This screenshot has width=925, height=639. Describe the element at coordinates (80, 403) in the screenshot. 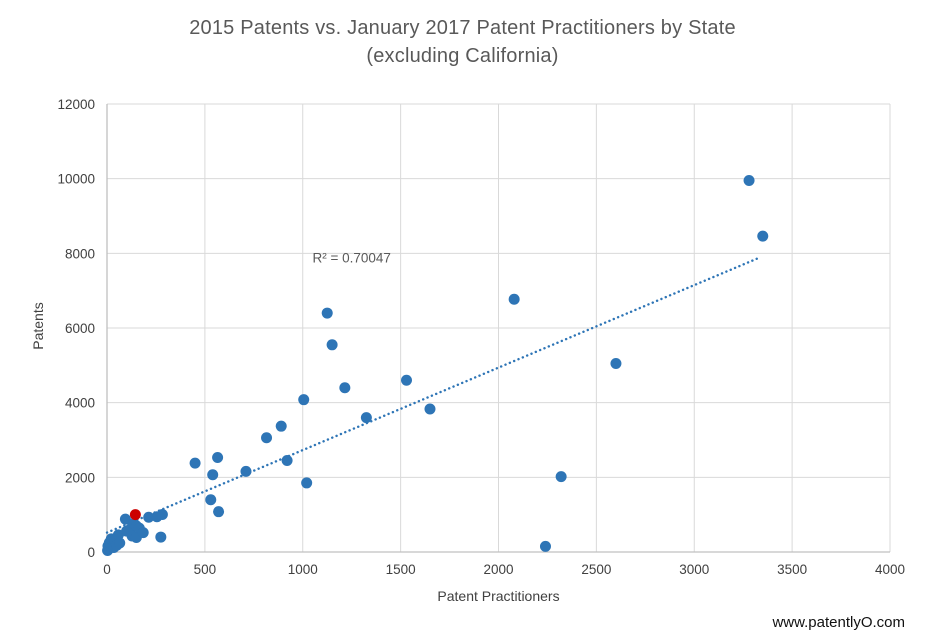

I see `y-tick-label: 4000` at that location.